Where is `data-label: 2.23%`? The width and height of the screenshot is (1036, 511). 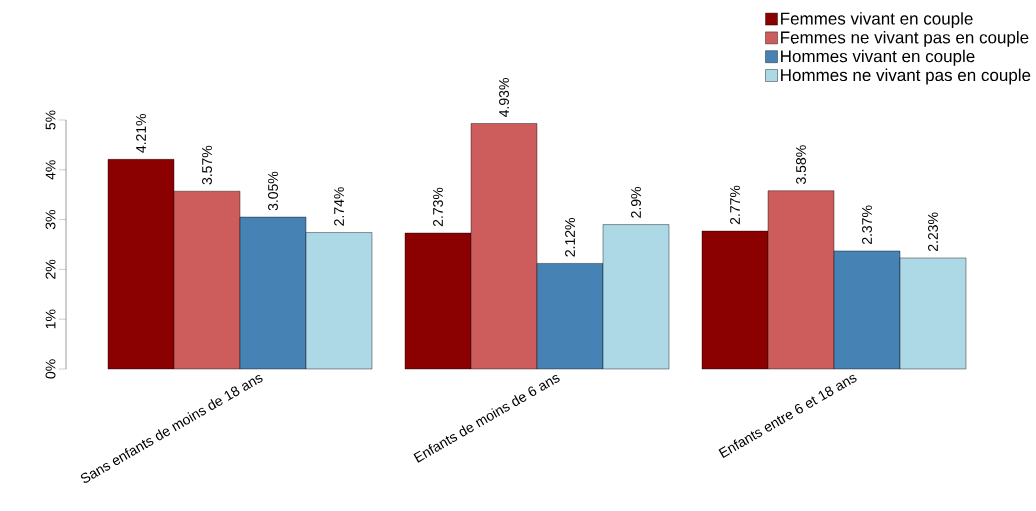
data-label: 2.23% is located at coordinates (933, 232).